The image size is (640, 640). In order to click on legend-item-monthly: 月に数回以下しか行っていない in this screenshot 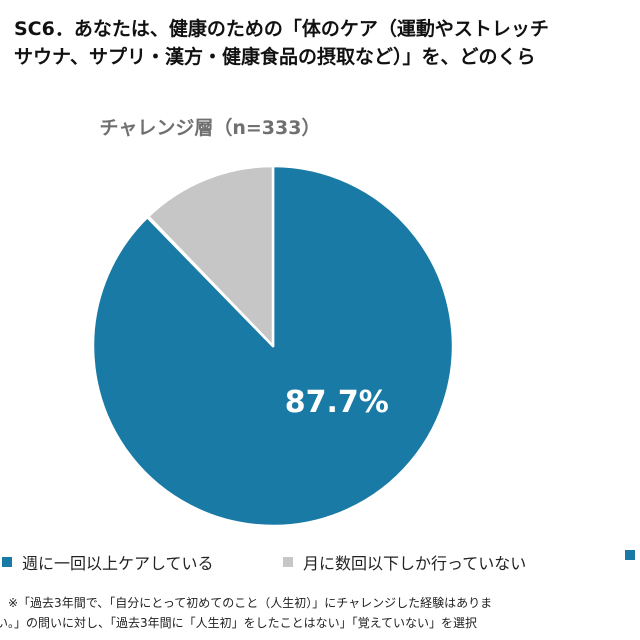, I will do `click(404, 562)`.